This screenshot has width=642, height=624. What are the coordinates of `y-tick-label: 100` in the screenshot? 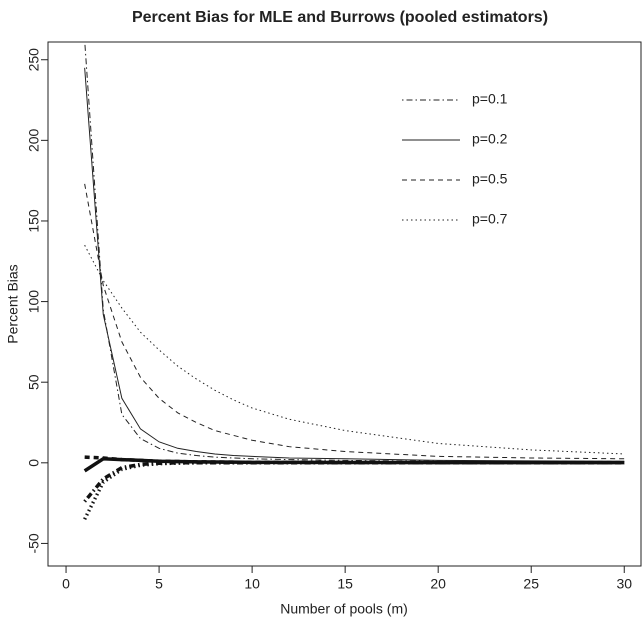 It's located at (34, 302).